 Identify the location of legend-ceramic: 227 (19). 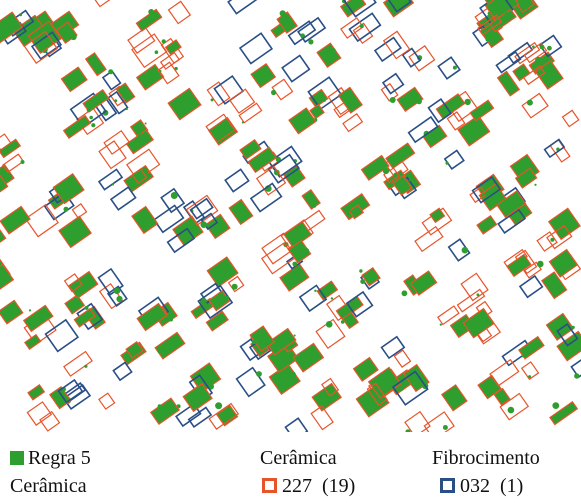
(308, 486).